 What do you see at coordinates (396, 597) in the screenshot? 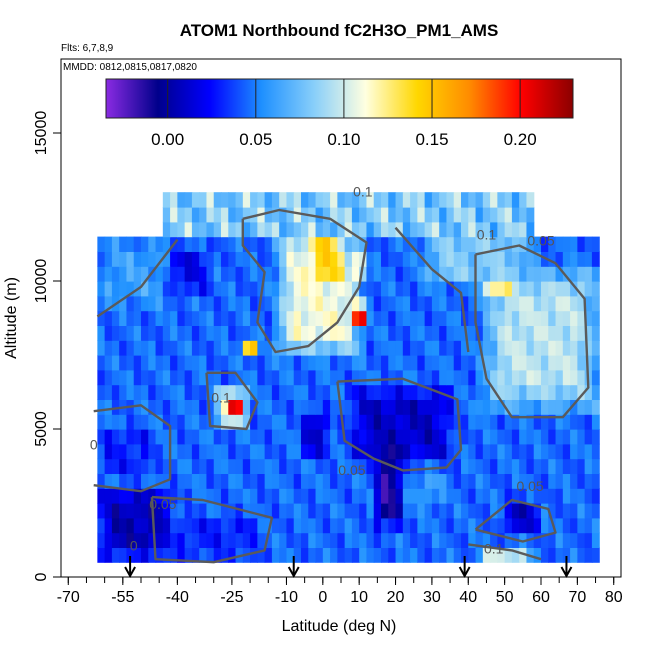
I see `x-tick-label: 20` at bounding box center [396, 597].